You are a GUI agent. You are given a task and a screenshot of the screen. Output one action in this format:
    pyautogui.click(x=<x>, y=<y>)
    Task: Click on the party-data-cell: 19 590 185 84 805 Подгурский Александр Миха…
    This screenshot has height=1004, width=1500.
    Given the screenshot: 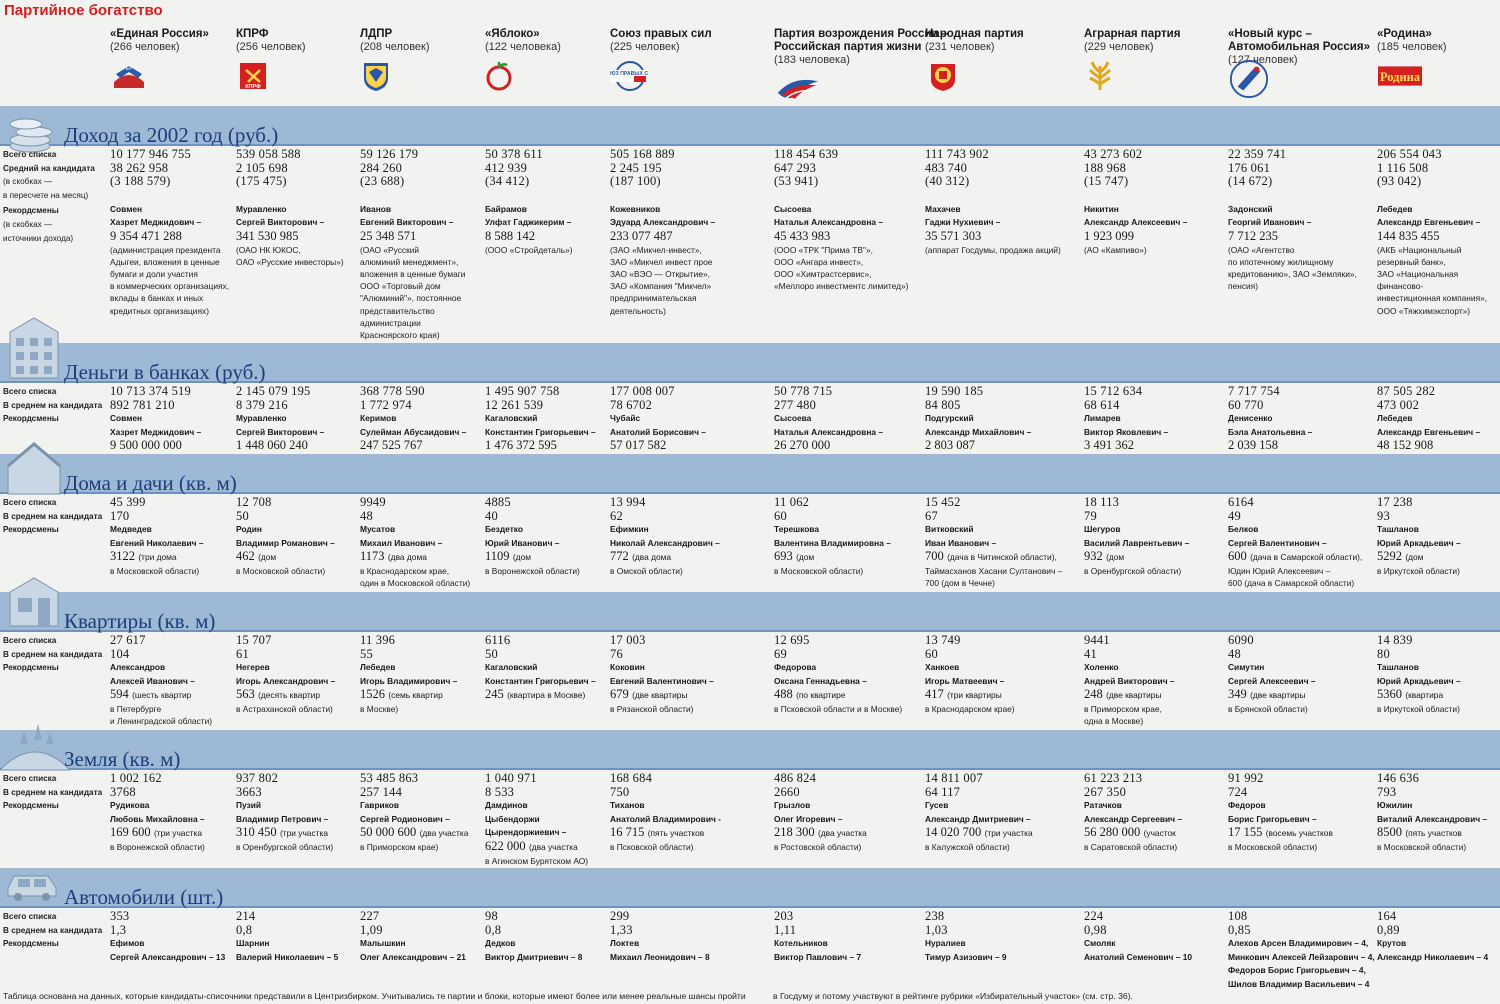 What is the action you would take?
    pyautogui.click(x=1003, y=418)
    